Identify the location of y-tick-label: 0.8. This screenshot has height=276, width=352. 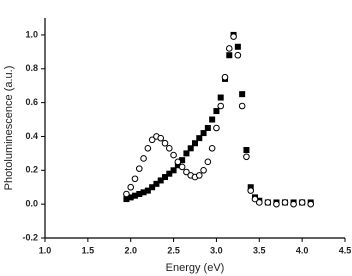
(31, 68).